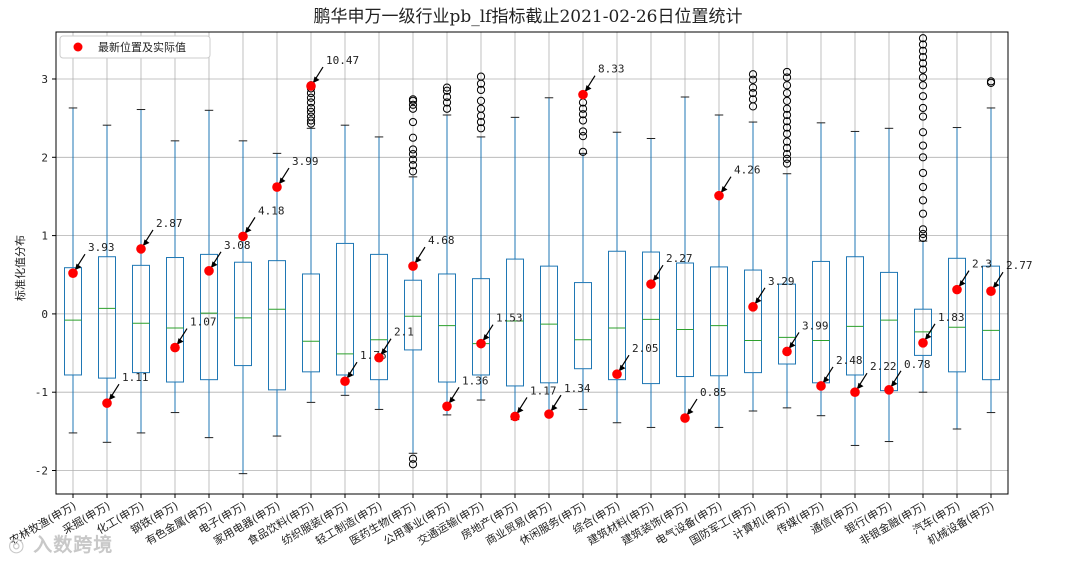 The image size is (1080, 561). I want to click on annotation-label: 1.17, so click(543, 390).